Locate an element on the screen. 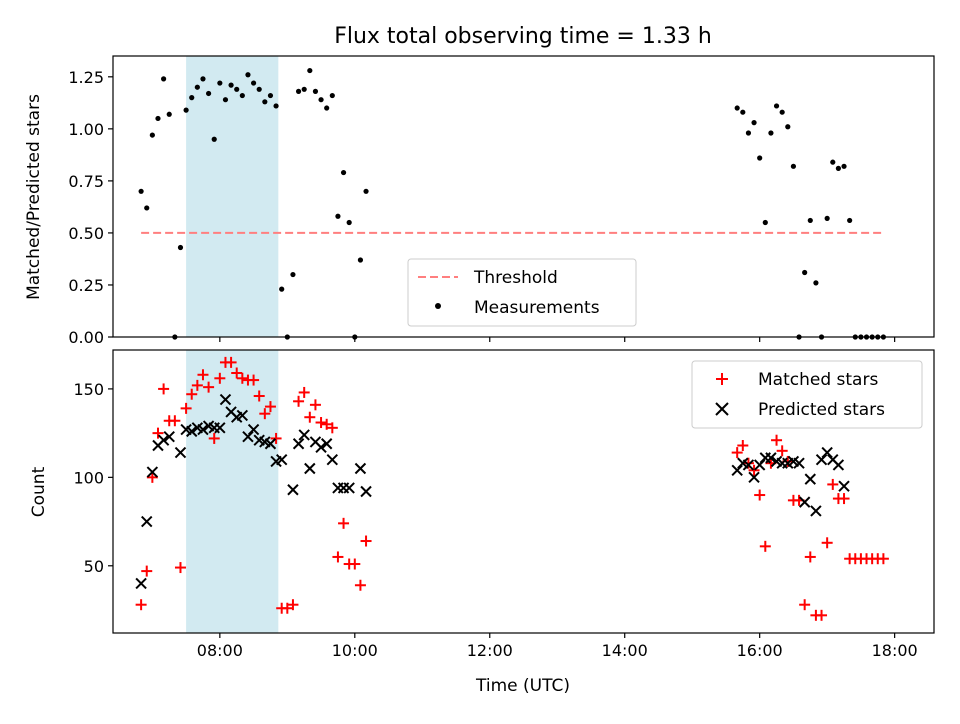 The height and width of the screenshot is (724, 960). y-tick-label: 0.25 is located at coordinates (86, 285).